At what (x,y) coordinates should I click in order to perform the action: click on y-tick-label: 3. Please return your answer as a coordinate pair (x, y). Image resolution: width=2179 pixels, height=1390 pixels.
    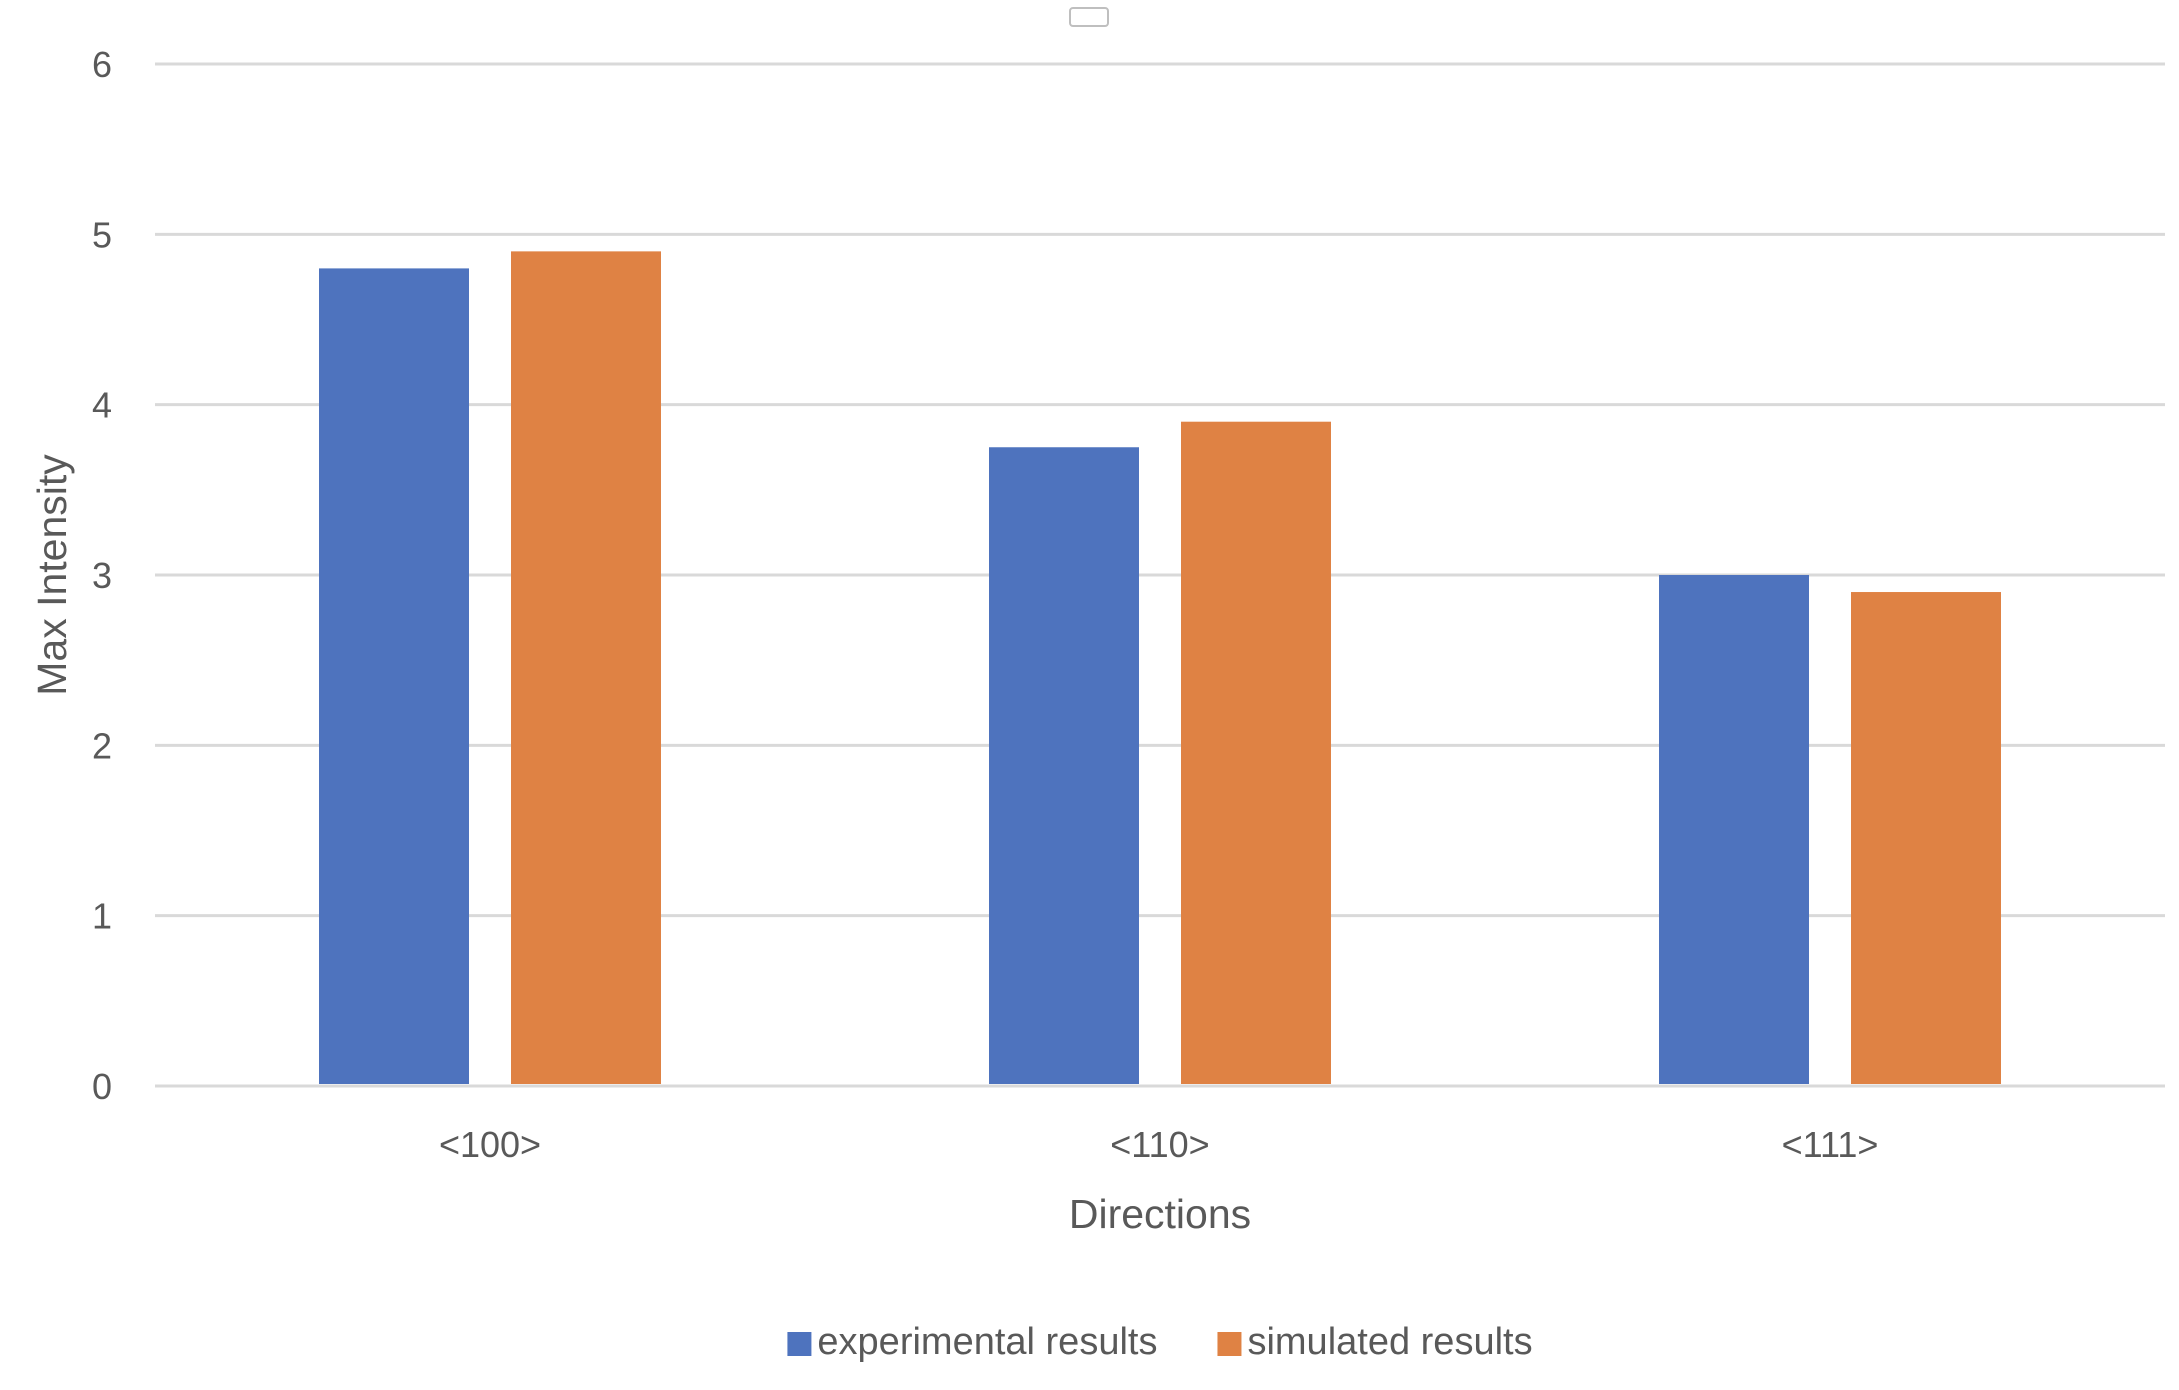
    Looking at the image, I should click on (102, 575).